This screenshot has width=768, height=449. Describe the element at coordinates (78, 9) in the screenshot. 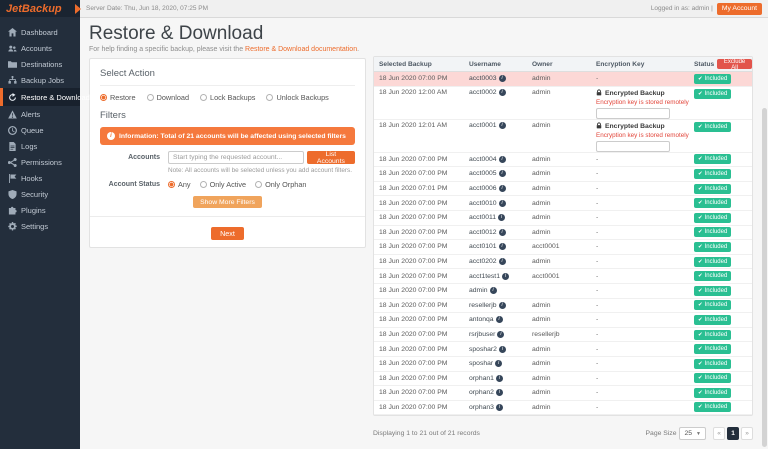

I see `logo-arrow-icon` at that location.